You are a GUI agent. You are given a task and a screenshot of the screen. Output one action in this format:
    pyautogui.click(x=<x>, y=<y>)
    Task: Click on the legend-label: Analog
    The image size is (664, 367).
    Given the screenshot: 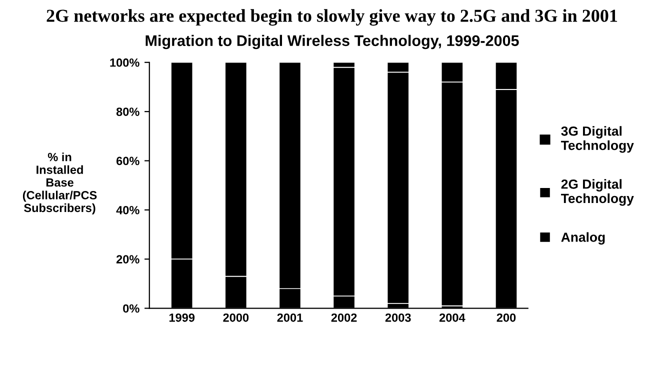 What is the action you would take?
    pyautogui.click(x=583, y=238)
    